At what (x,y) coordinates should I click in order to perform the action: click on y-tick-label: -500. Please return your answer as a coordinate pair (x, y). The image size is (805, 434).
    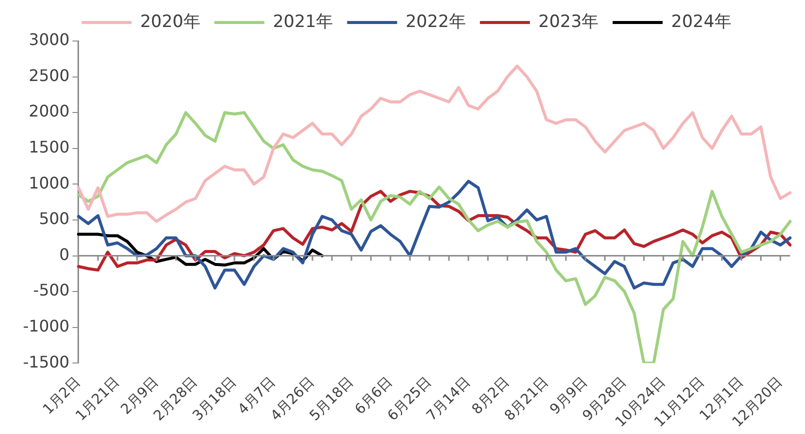
    Looking at the image, I should click on (51, 290).